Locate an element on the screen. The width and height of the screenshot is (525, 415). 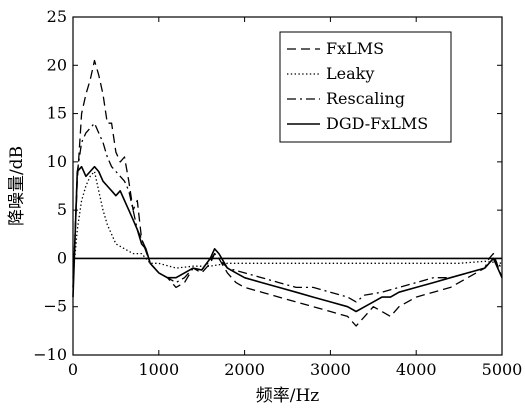
legend-label: Leaky is located at coordinates (350, 73).